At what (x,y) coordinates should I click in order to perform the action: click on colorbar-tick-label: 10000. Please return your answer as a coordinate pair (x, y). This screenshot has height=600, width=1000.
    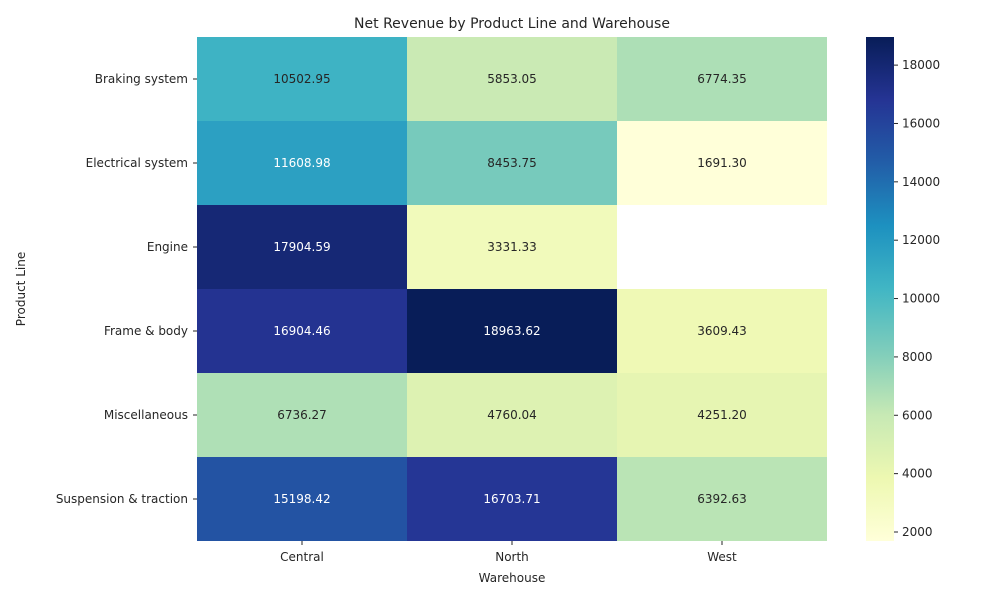
    Looking at the image, I should click on (921, 299).